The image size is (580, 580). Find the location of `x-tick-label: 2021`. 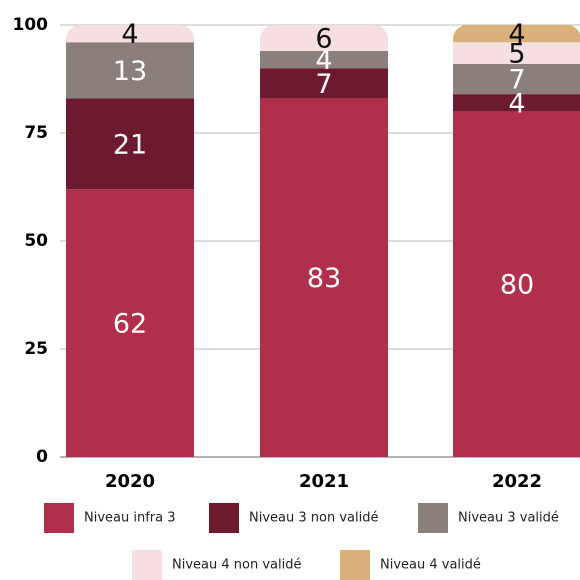

x-tick-label: 2021 is located at coordinates (324, 481).